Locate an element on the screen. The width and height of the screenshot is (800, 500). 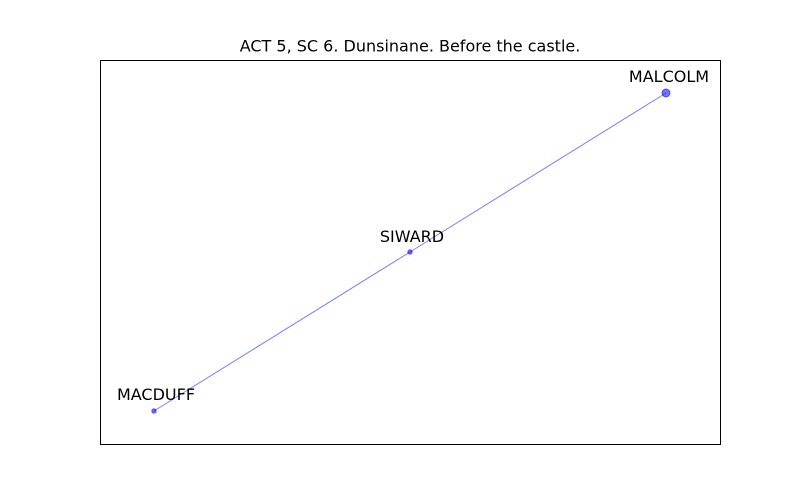
node-siward is located at coordinates (410, 252).